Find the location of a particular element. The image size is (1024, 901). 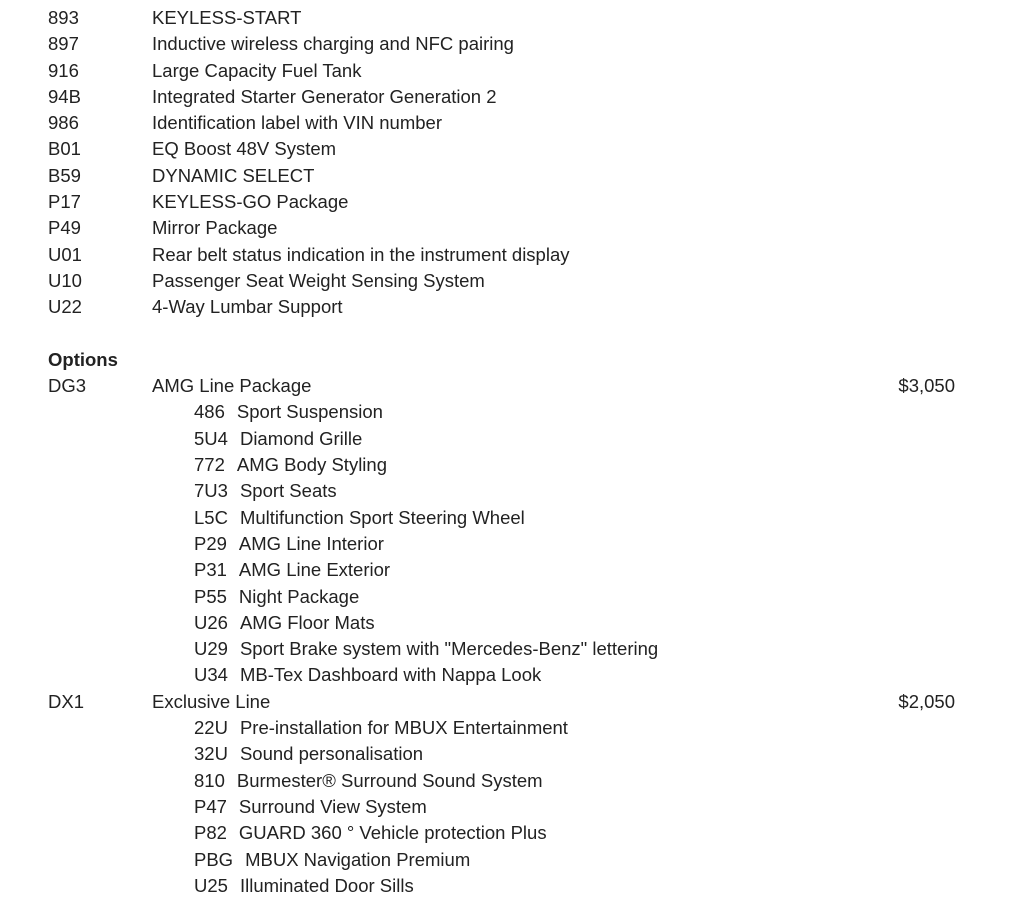

package-item-row: 772 AMG Body Styling is located at coordinates (512, 465).